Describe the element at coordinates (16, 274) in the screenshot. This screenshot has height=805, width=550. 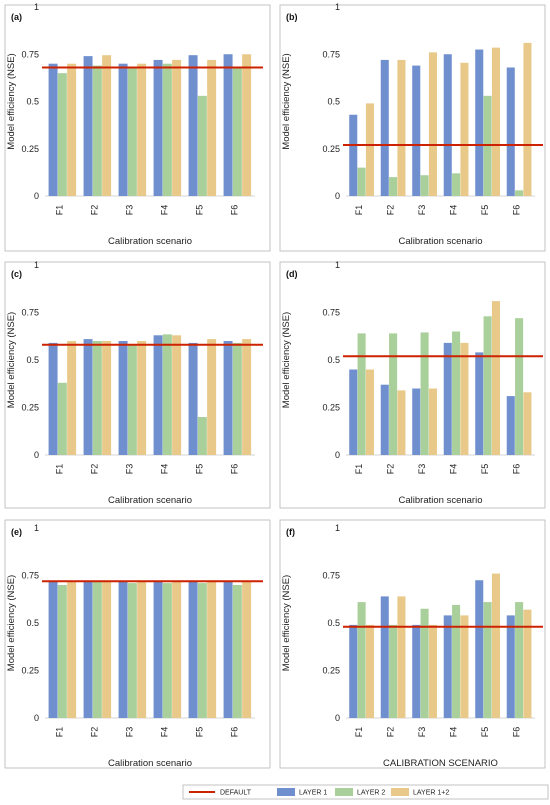
I see `panel-label: (c)` at that location.